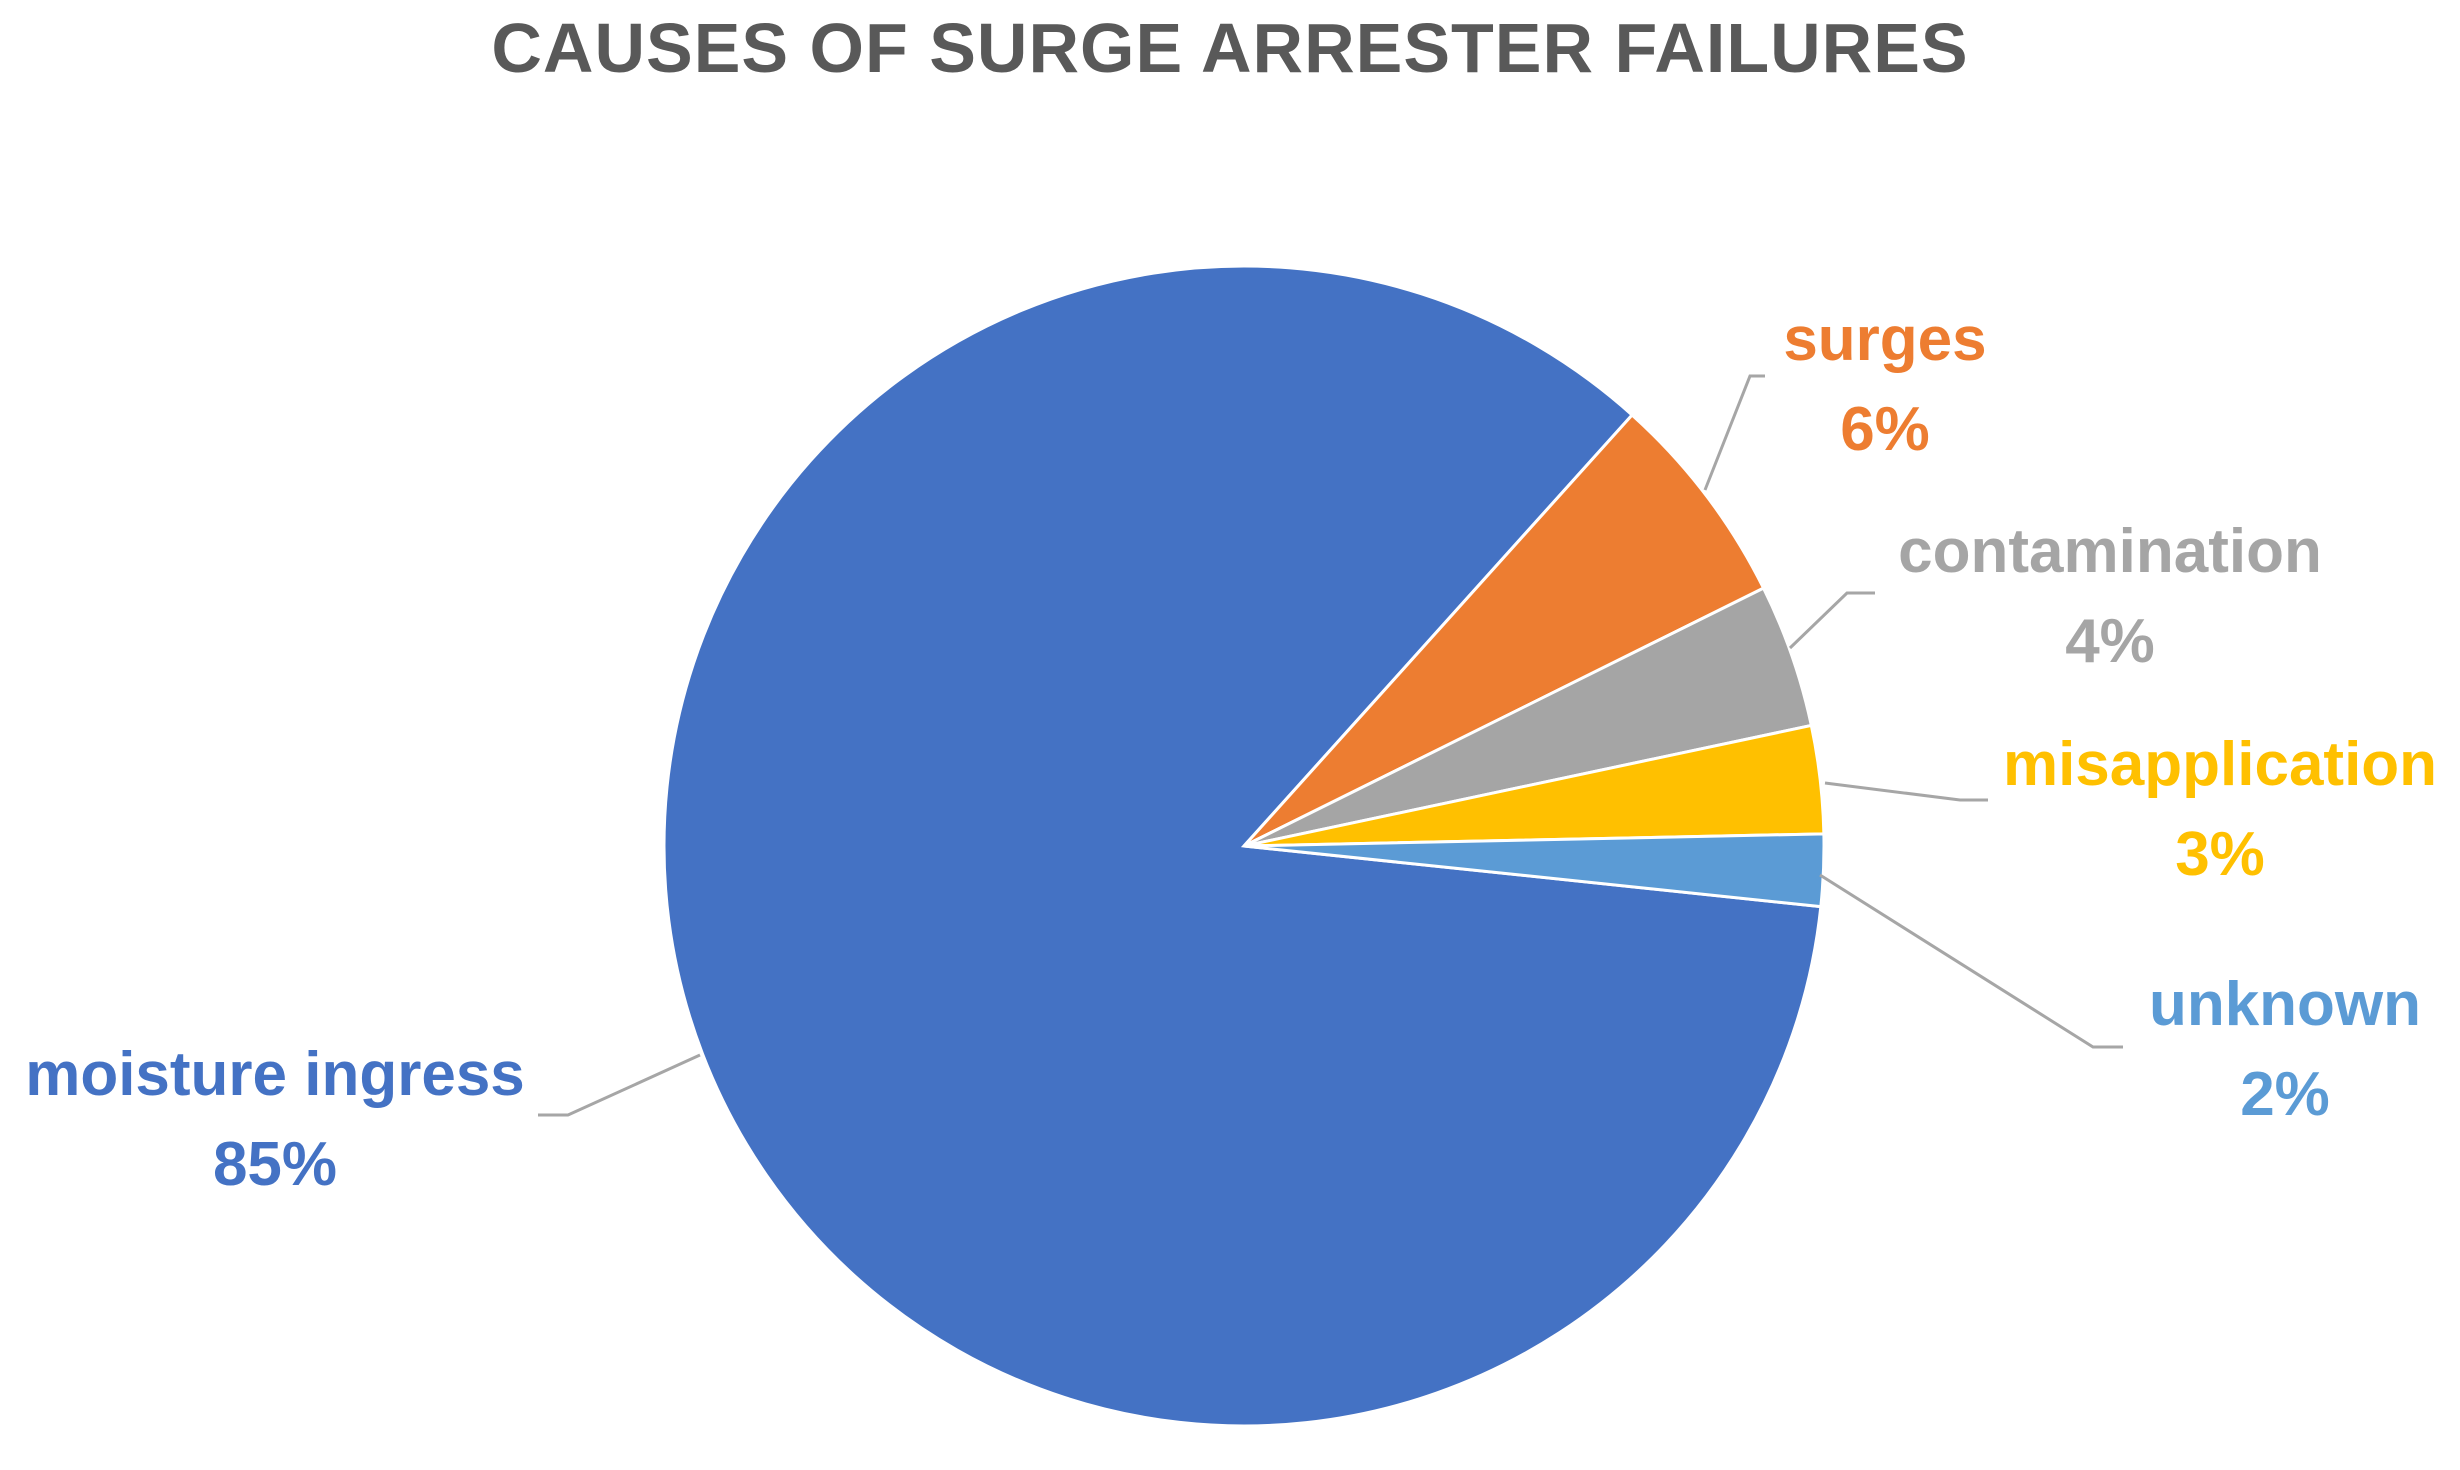 Image resolution: width=2460 pixels, height=1470 pixels. Describe the element at coordinates (1971, 961) in the screenshot. I see `leader-line-unknown` at that location.